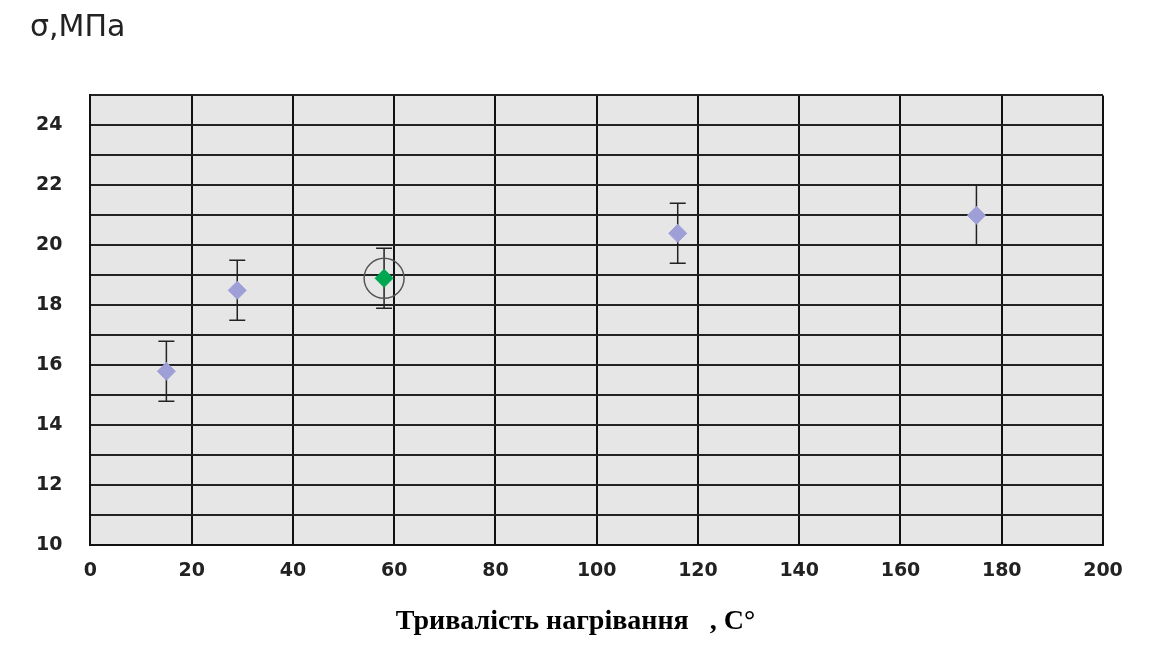 Image resolution: width=1151 pixels, height=666 pixels. Describe the element at coordinates (49, 363) in the screenshot. I see `y-tick-label: 16` at that location.